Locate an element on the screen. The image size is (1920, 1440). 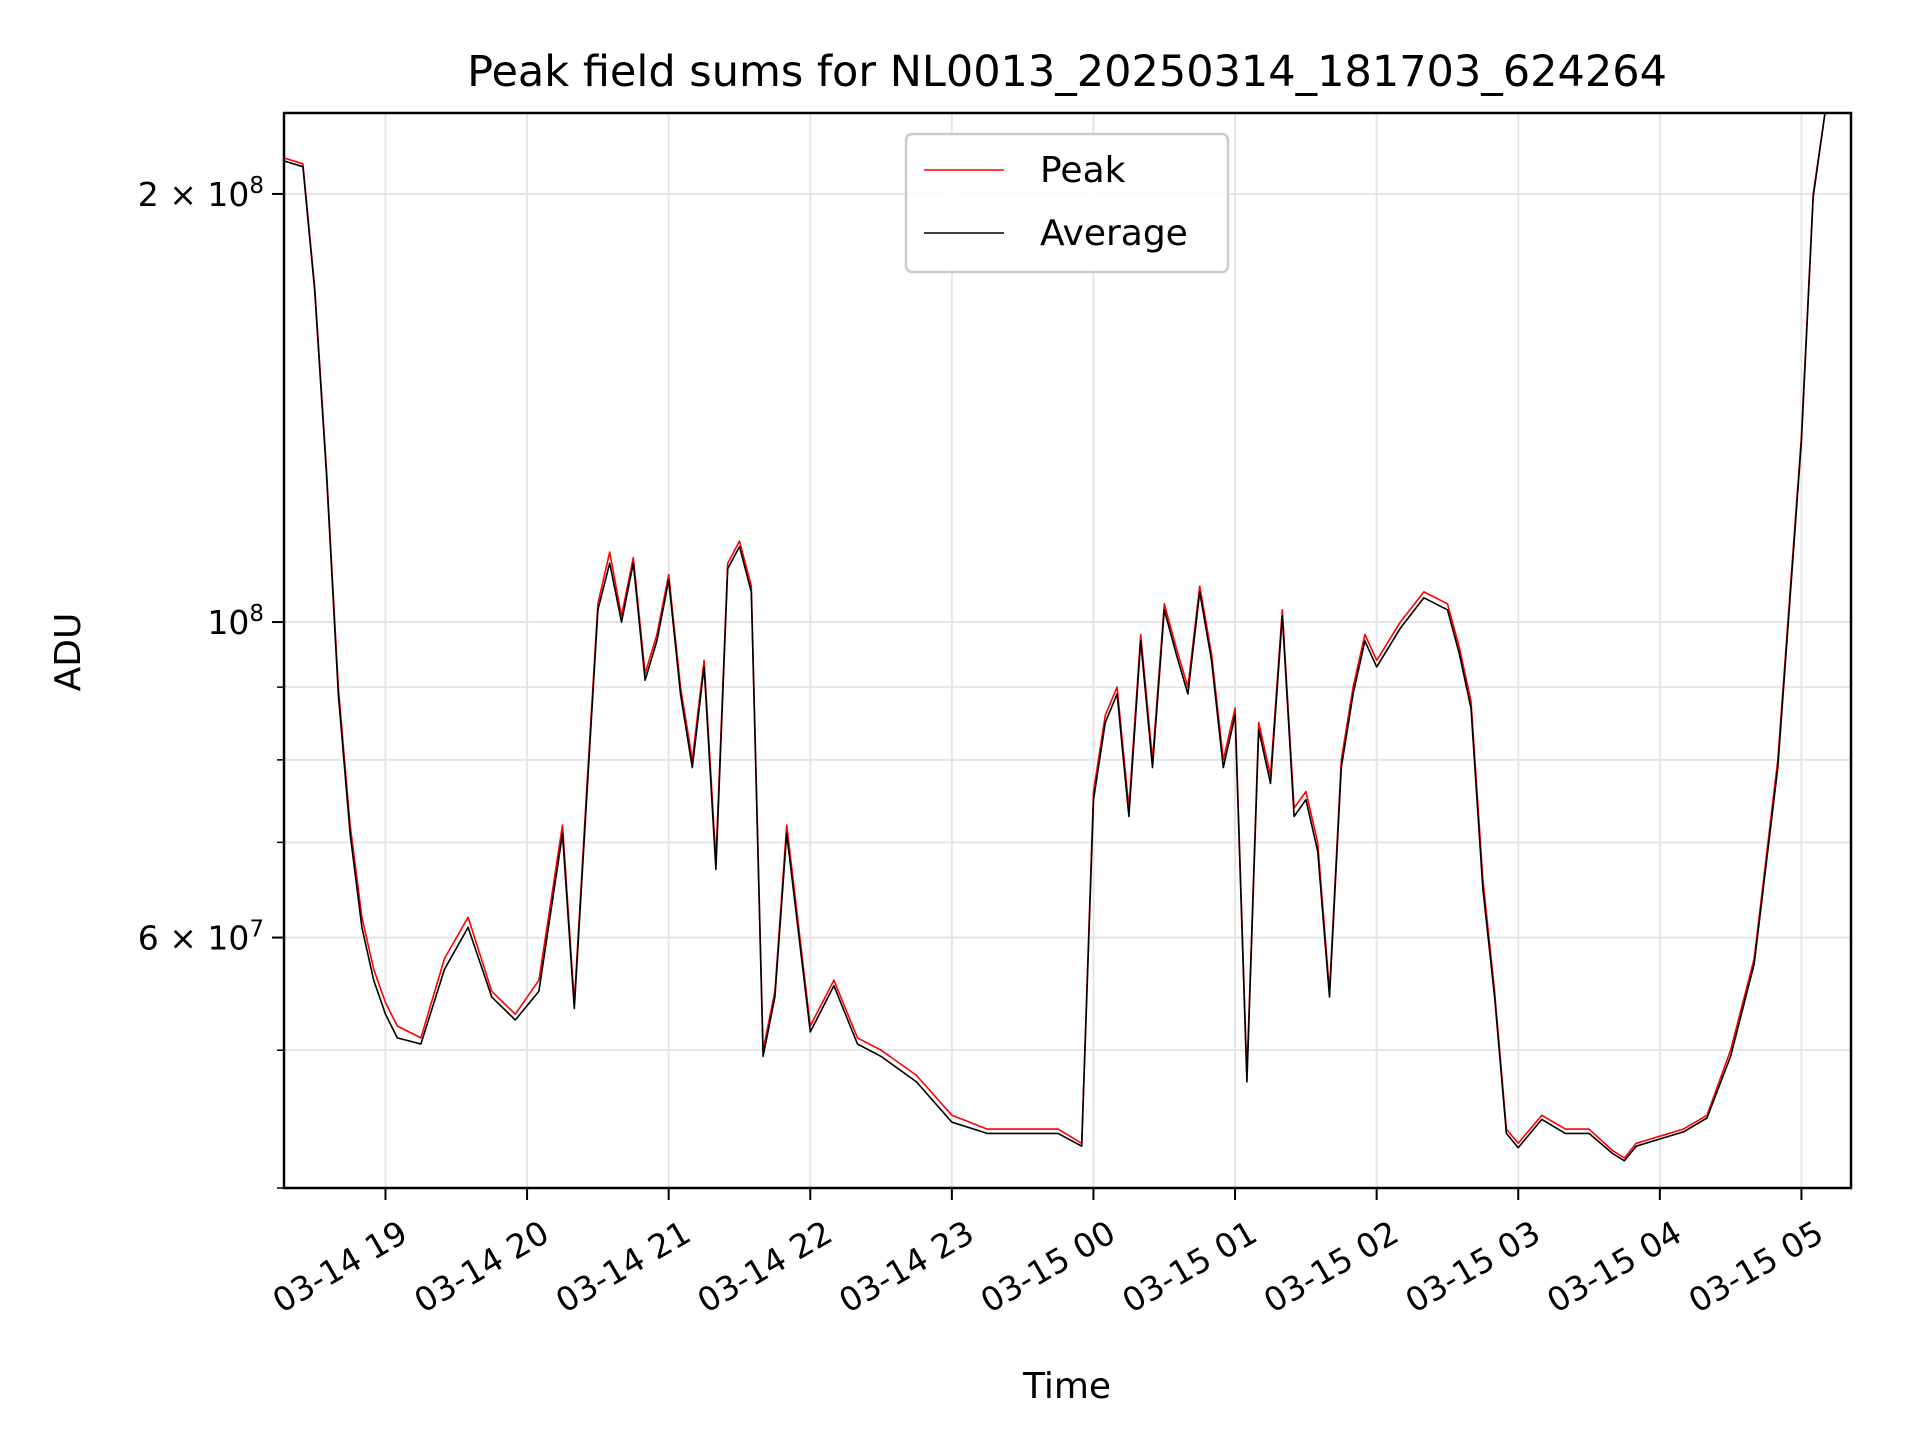
y-tick-label: 6 × 107 is located at coordinates (201, 937).